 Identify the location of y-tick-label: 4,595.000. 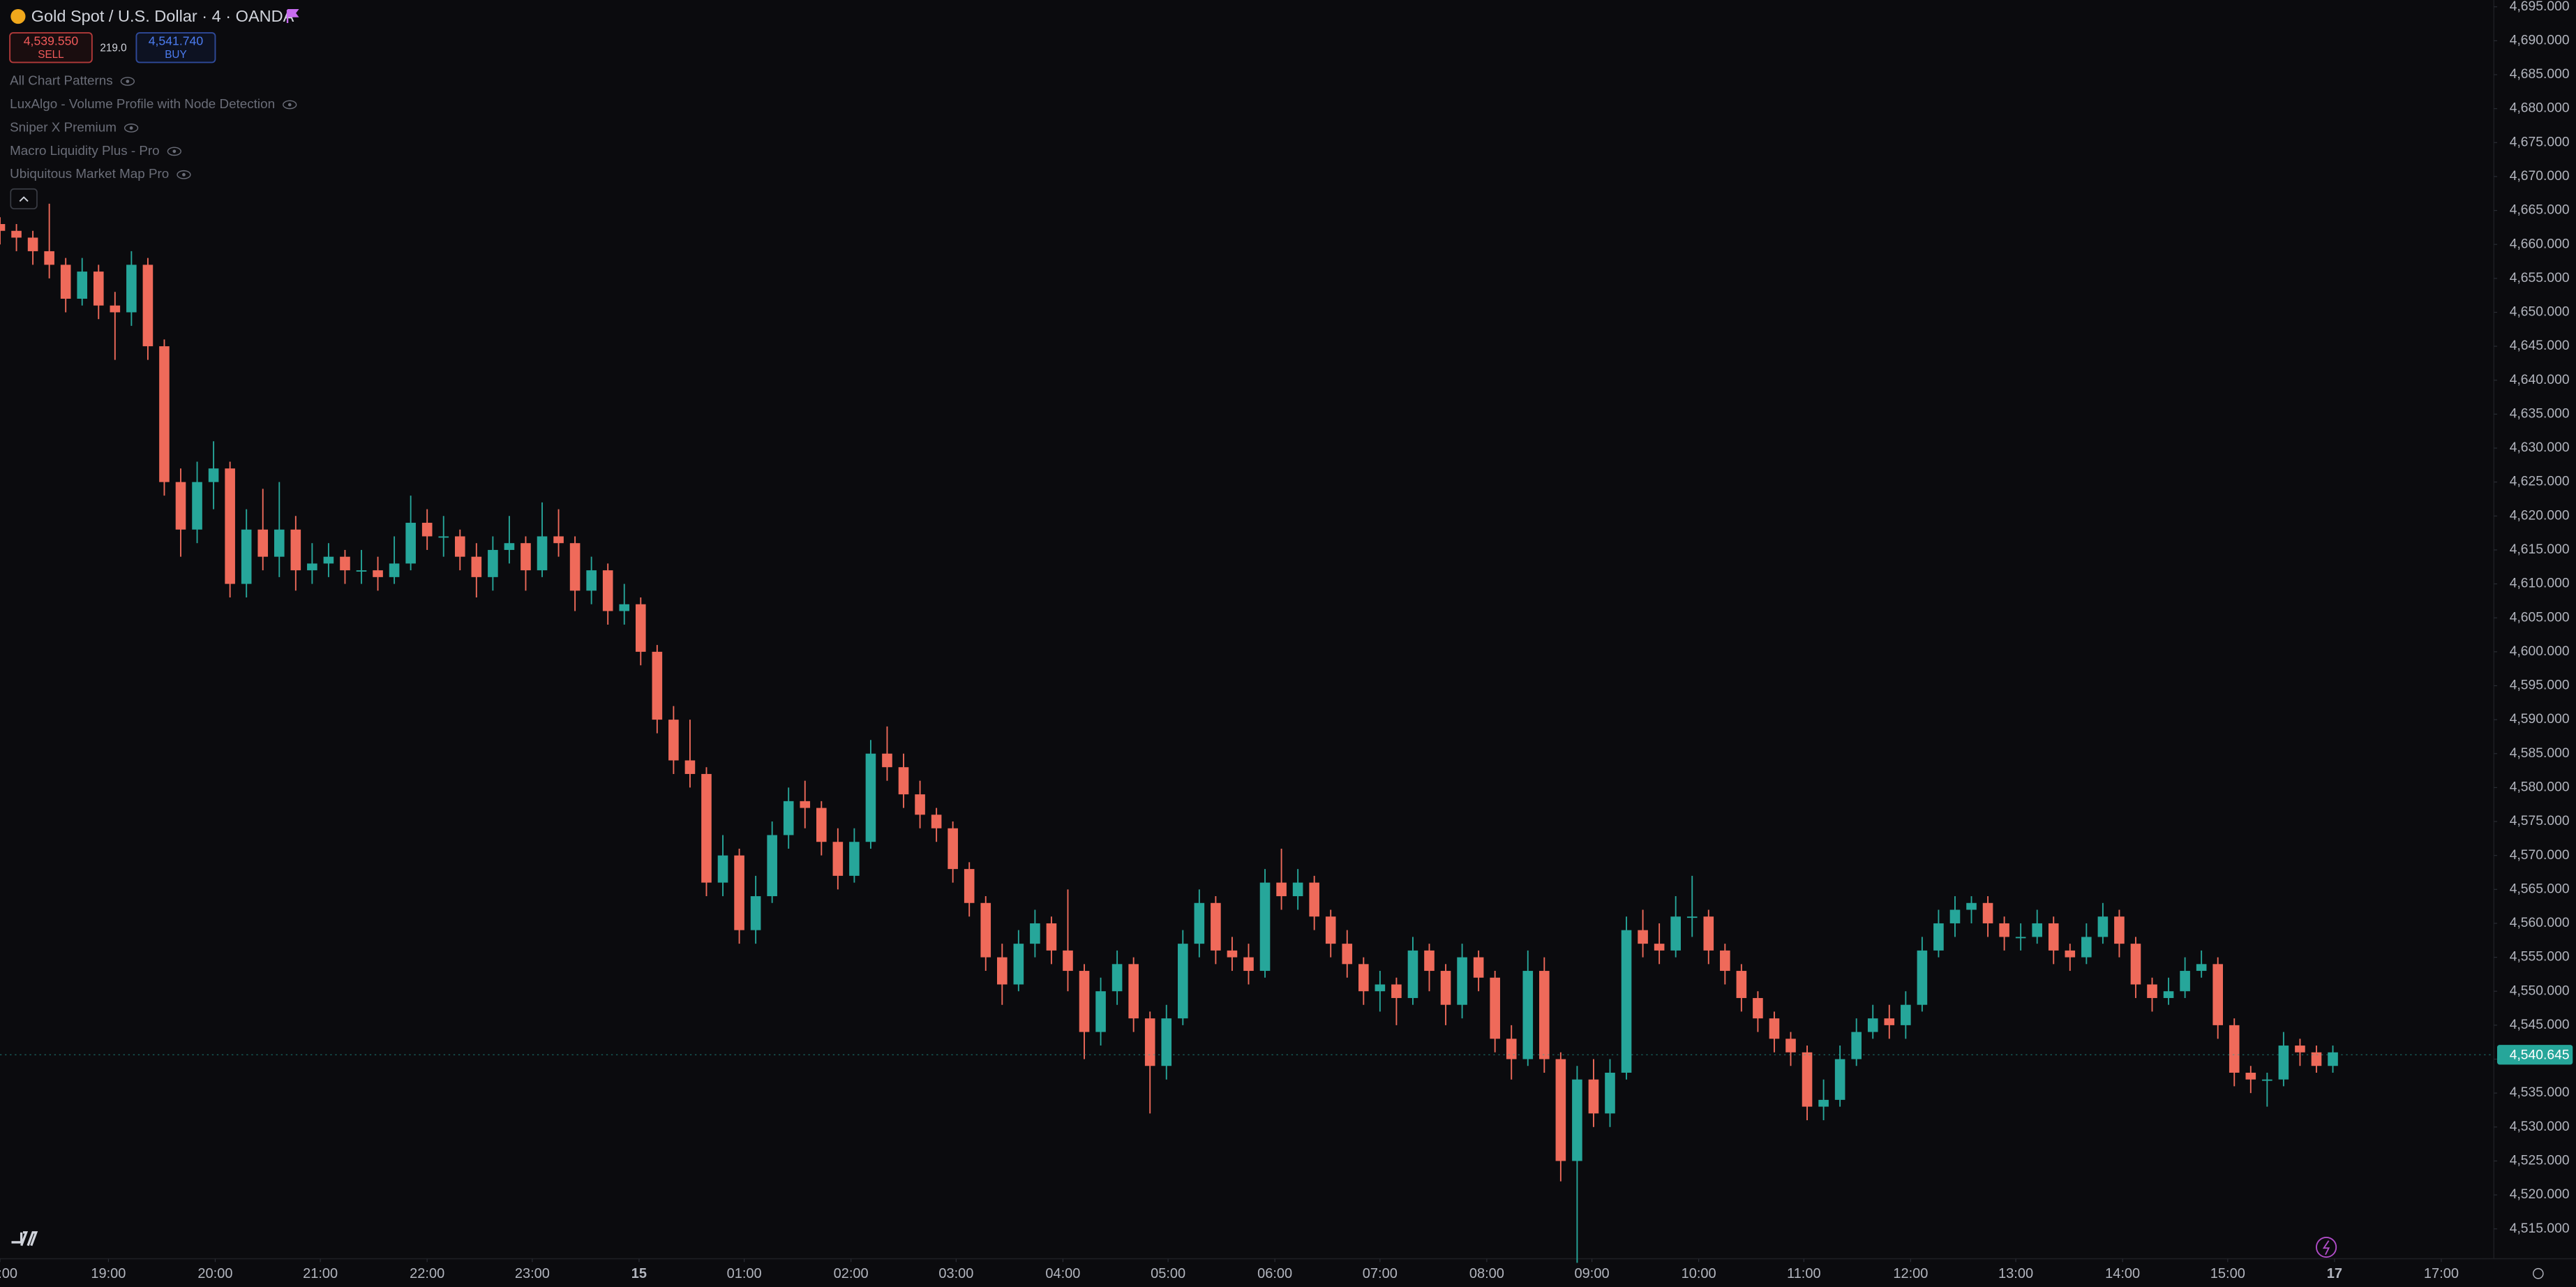
(2540, 686).